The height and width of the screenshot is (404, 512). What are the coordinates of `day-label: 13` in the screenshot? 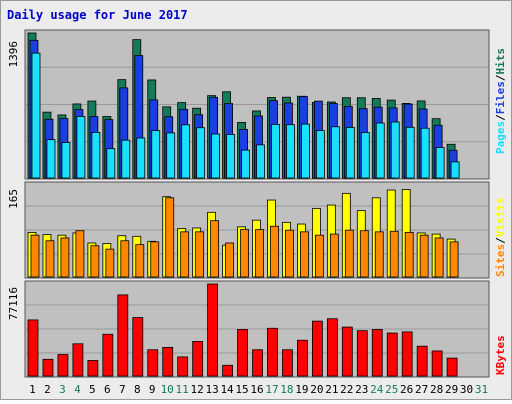 It's located at (211, 389).